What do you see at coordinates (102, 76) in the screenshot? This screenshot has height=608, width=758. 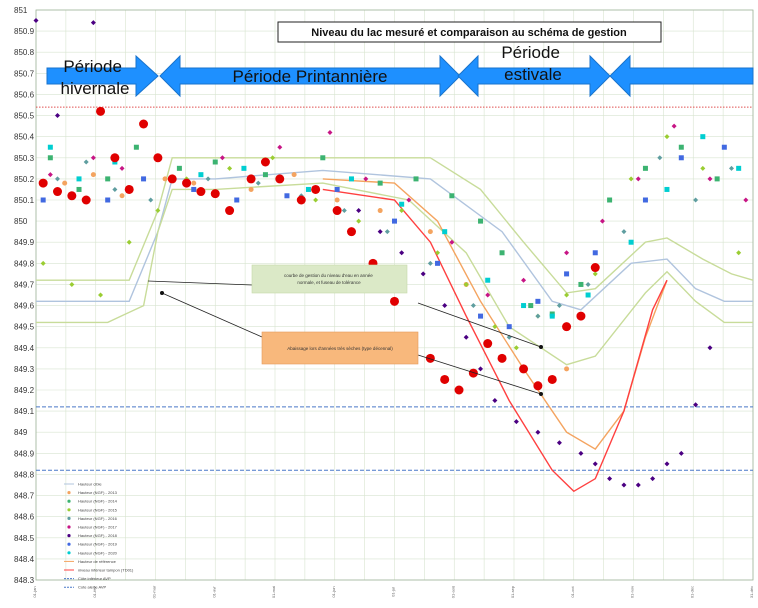 I see `period-arrow-hivernale` at bounding box center [102, 76].